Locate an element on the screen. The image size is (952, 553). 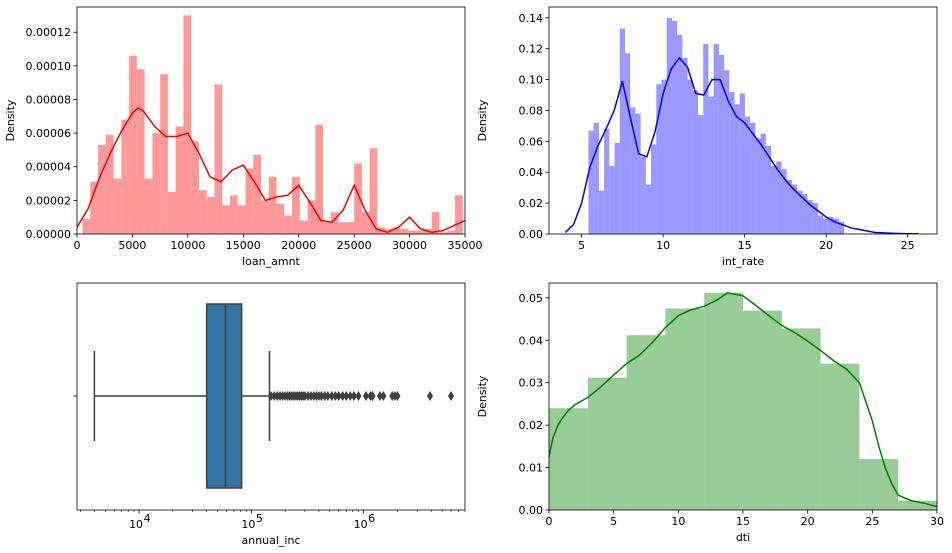
y-tick-label: 0.00002 is located at coordinates (49, 200).